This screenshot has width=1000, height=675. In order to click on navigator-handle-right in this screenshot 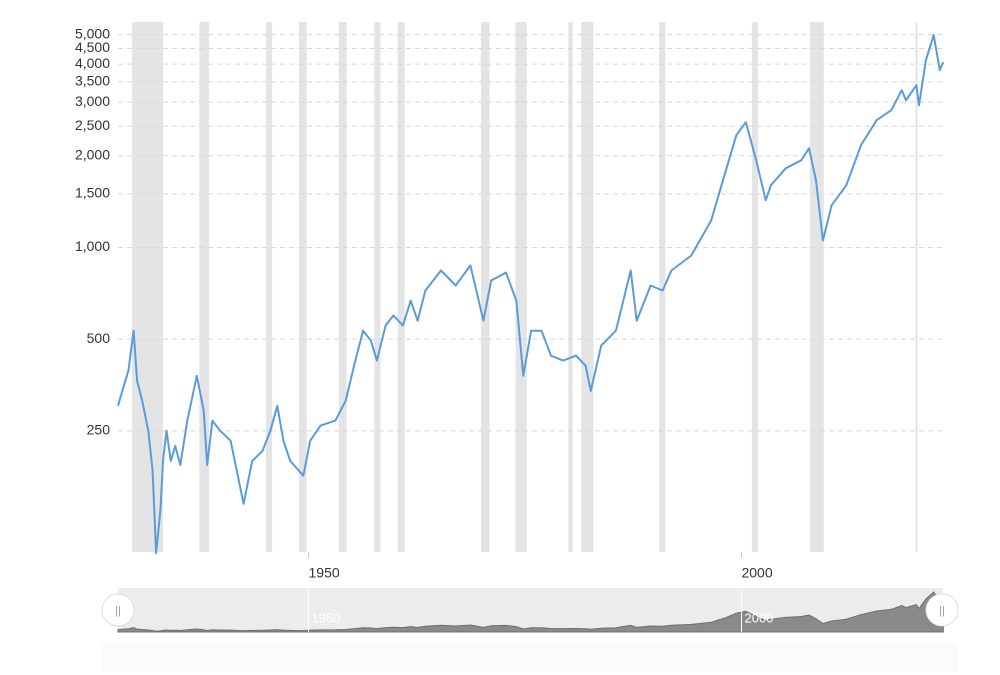, I will do `click(942, 610)`.